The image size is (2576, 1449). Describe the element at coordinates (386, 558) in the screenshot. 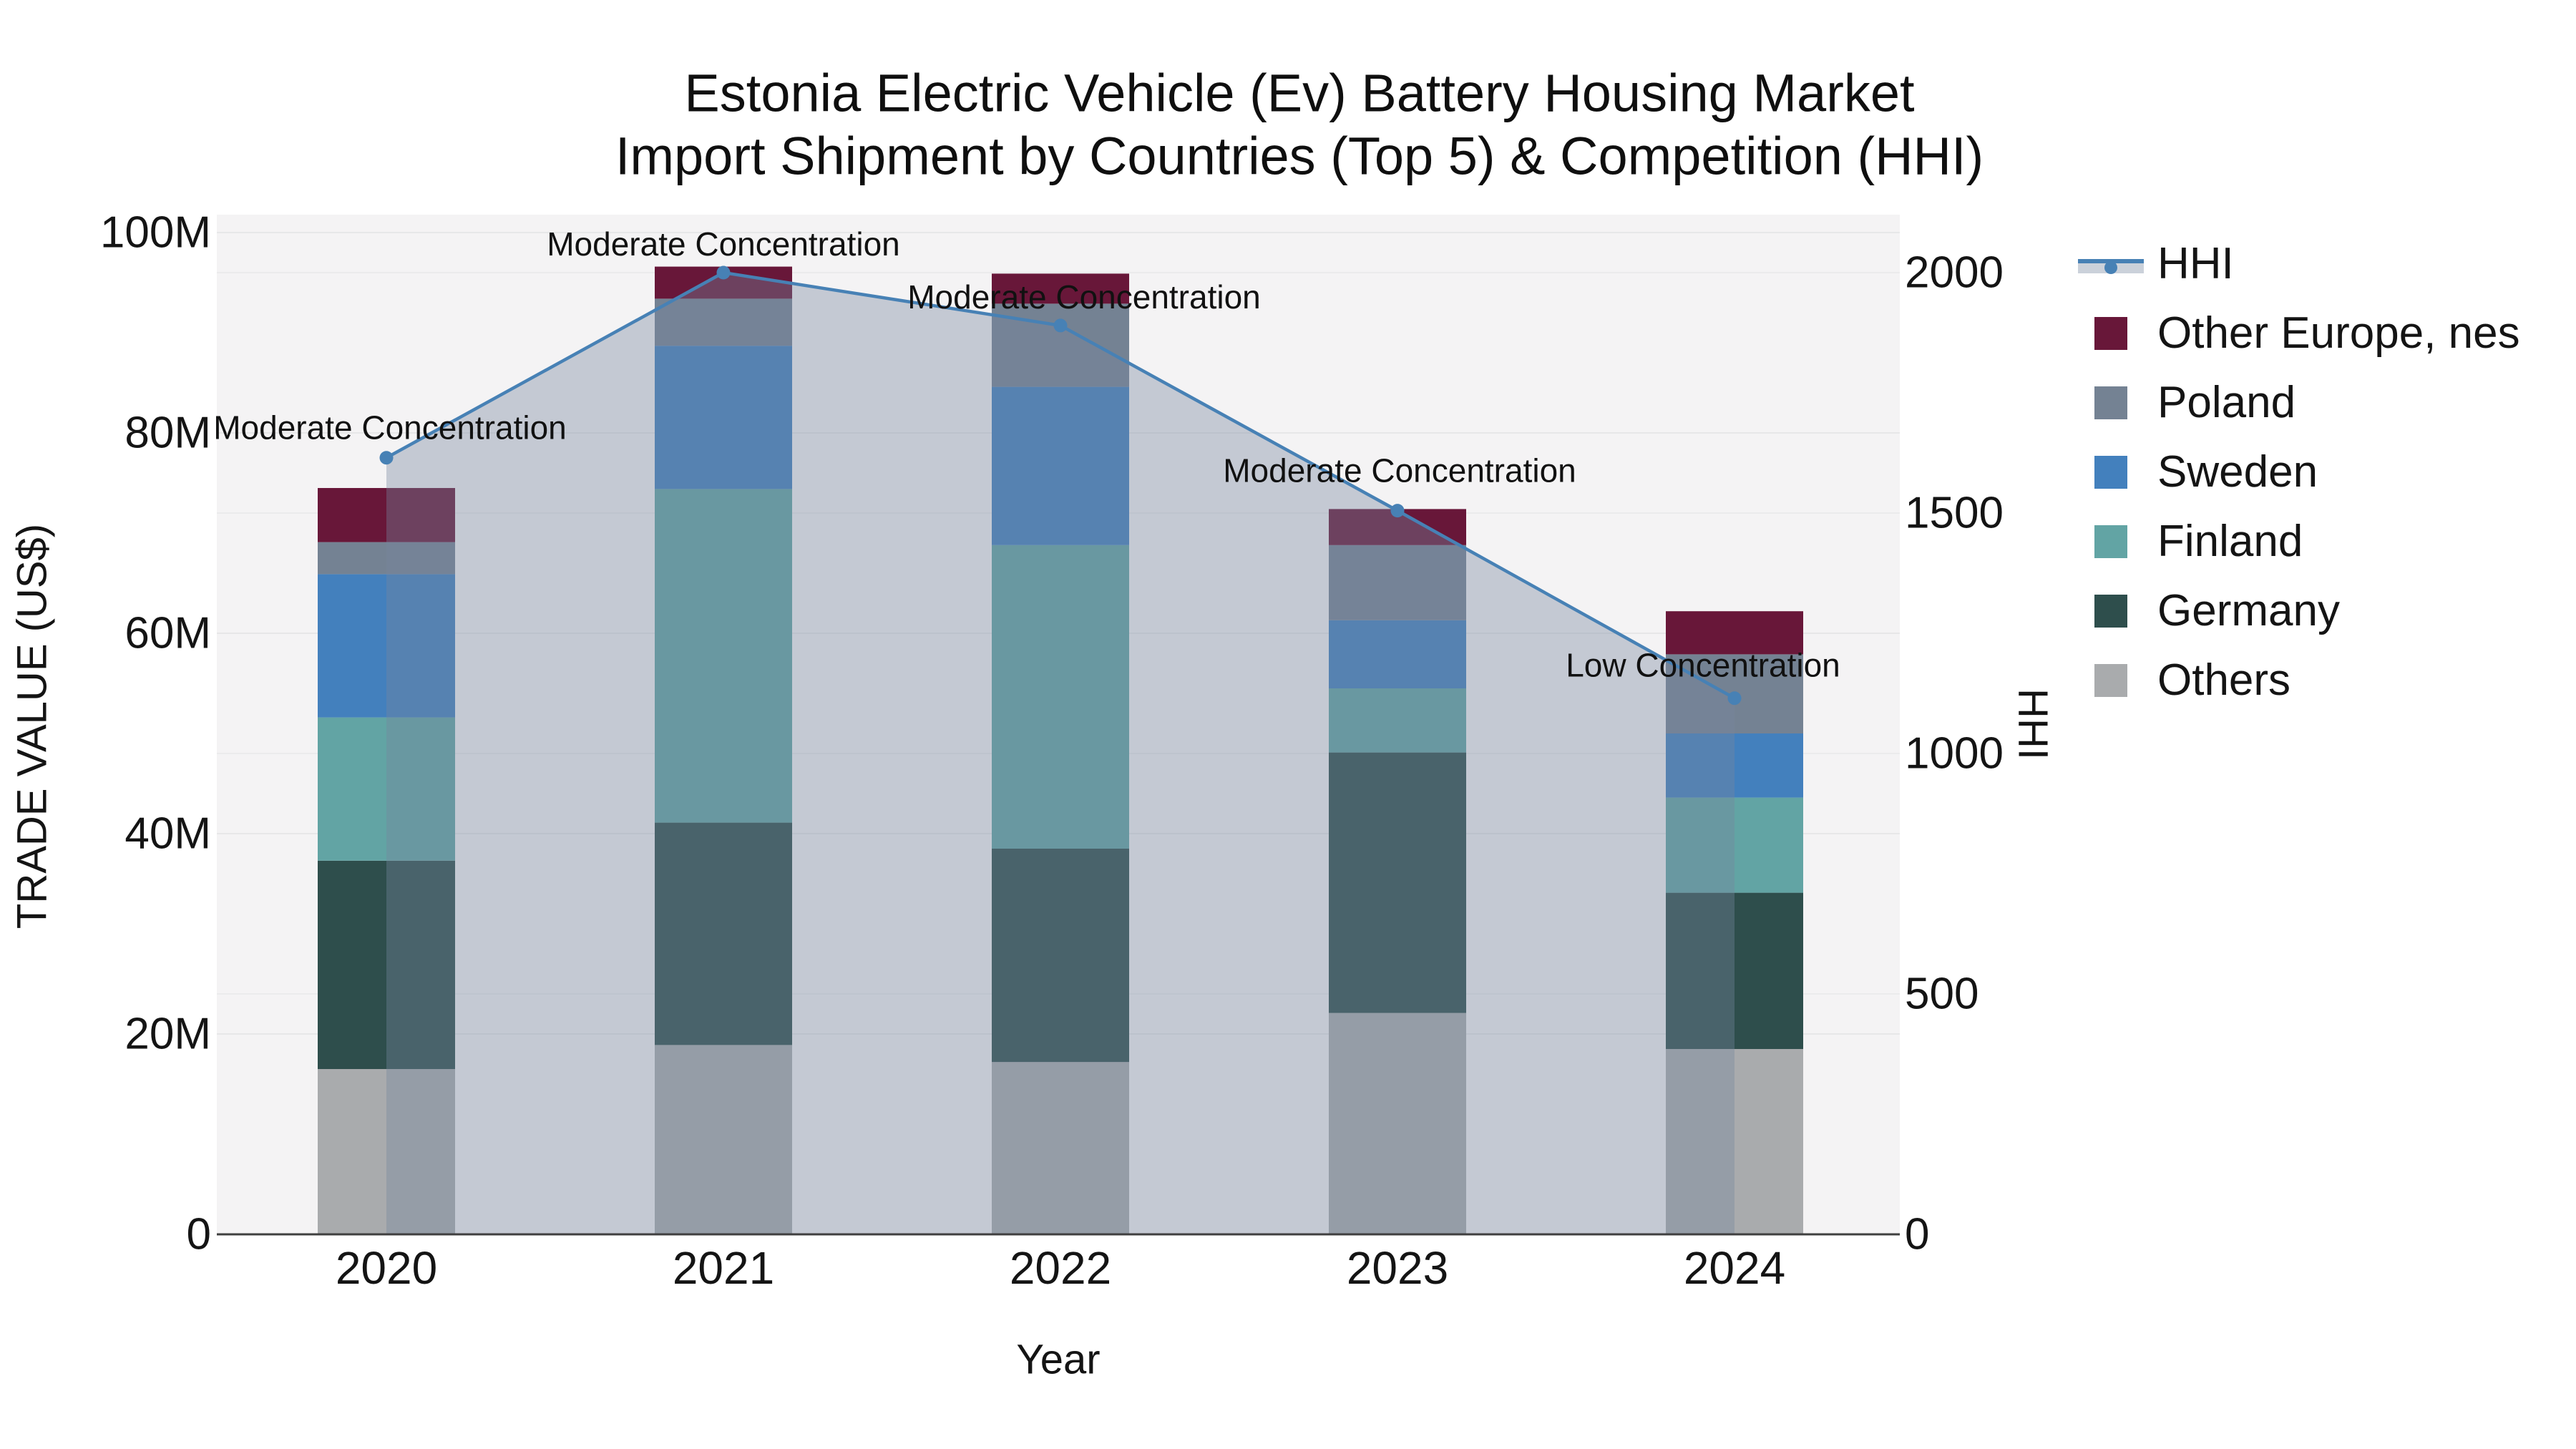

I see `bar-segment-poland-2020` at that location.